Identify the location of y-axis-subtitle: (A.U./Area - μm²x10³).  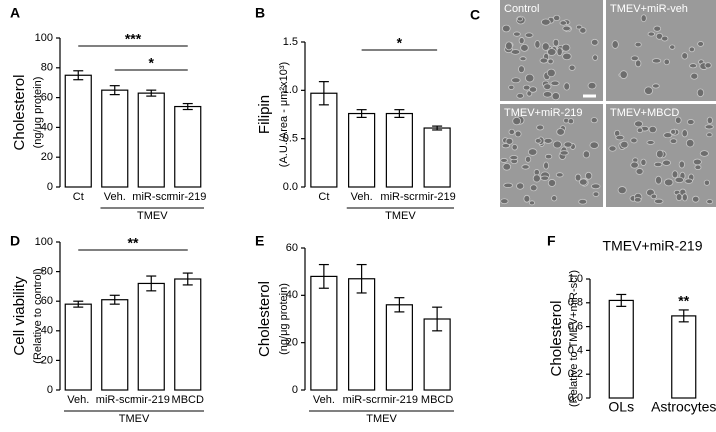
(284, 114).